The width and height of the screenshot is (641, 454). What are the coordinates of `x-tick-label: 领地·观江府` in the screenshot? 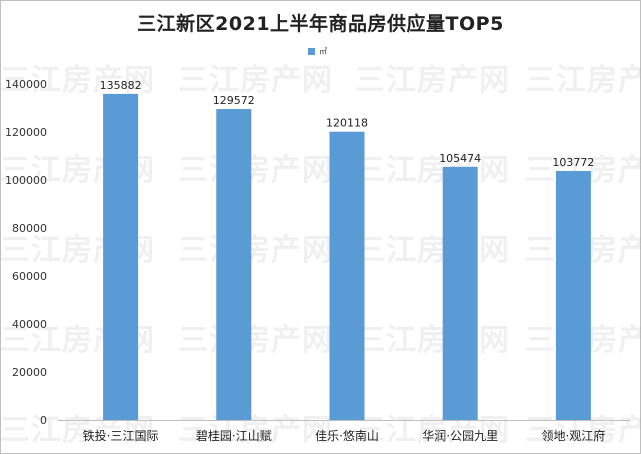 It's located at (573, 435).